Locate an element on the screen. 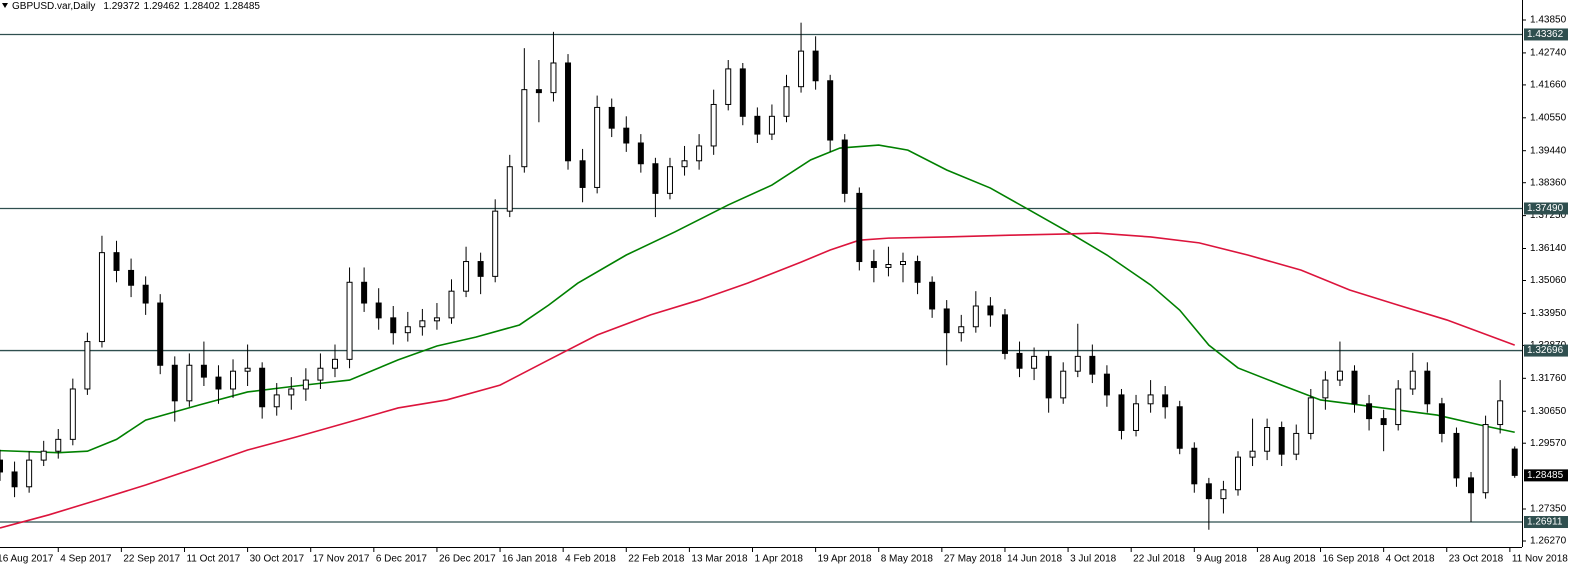 The width and height of the screenshot is (1590, 570). level-price-label: 1.37490 is located at coordinates (1545, 208).